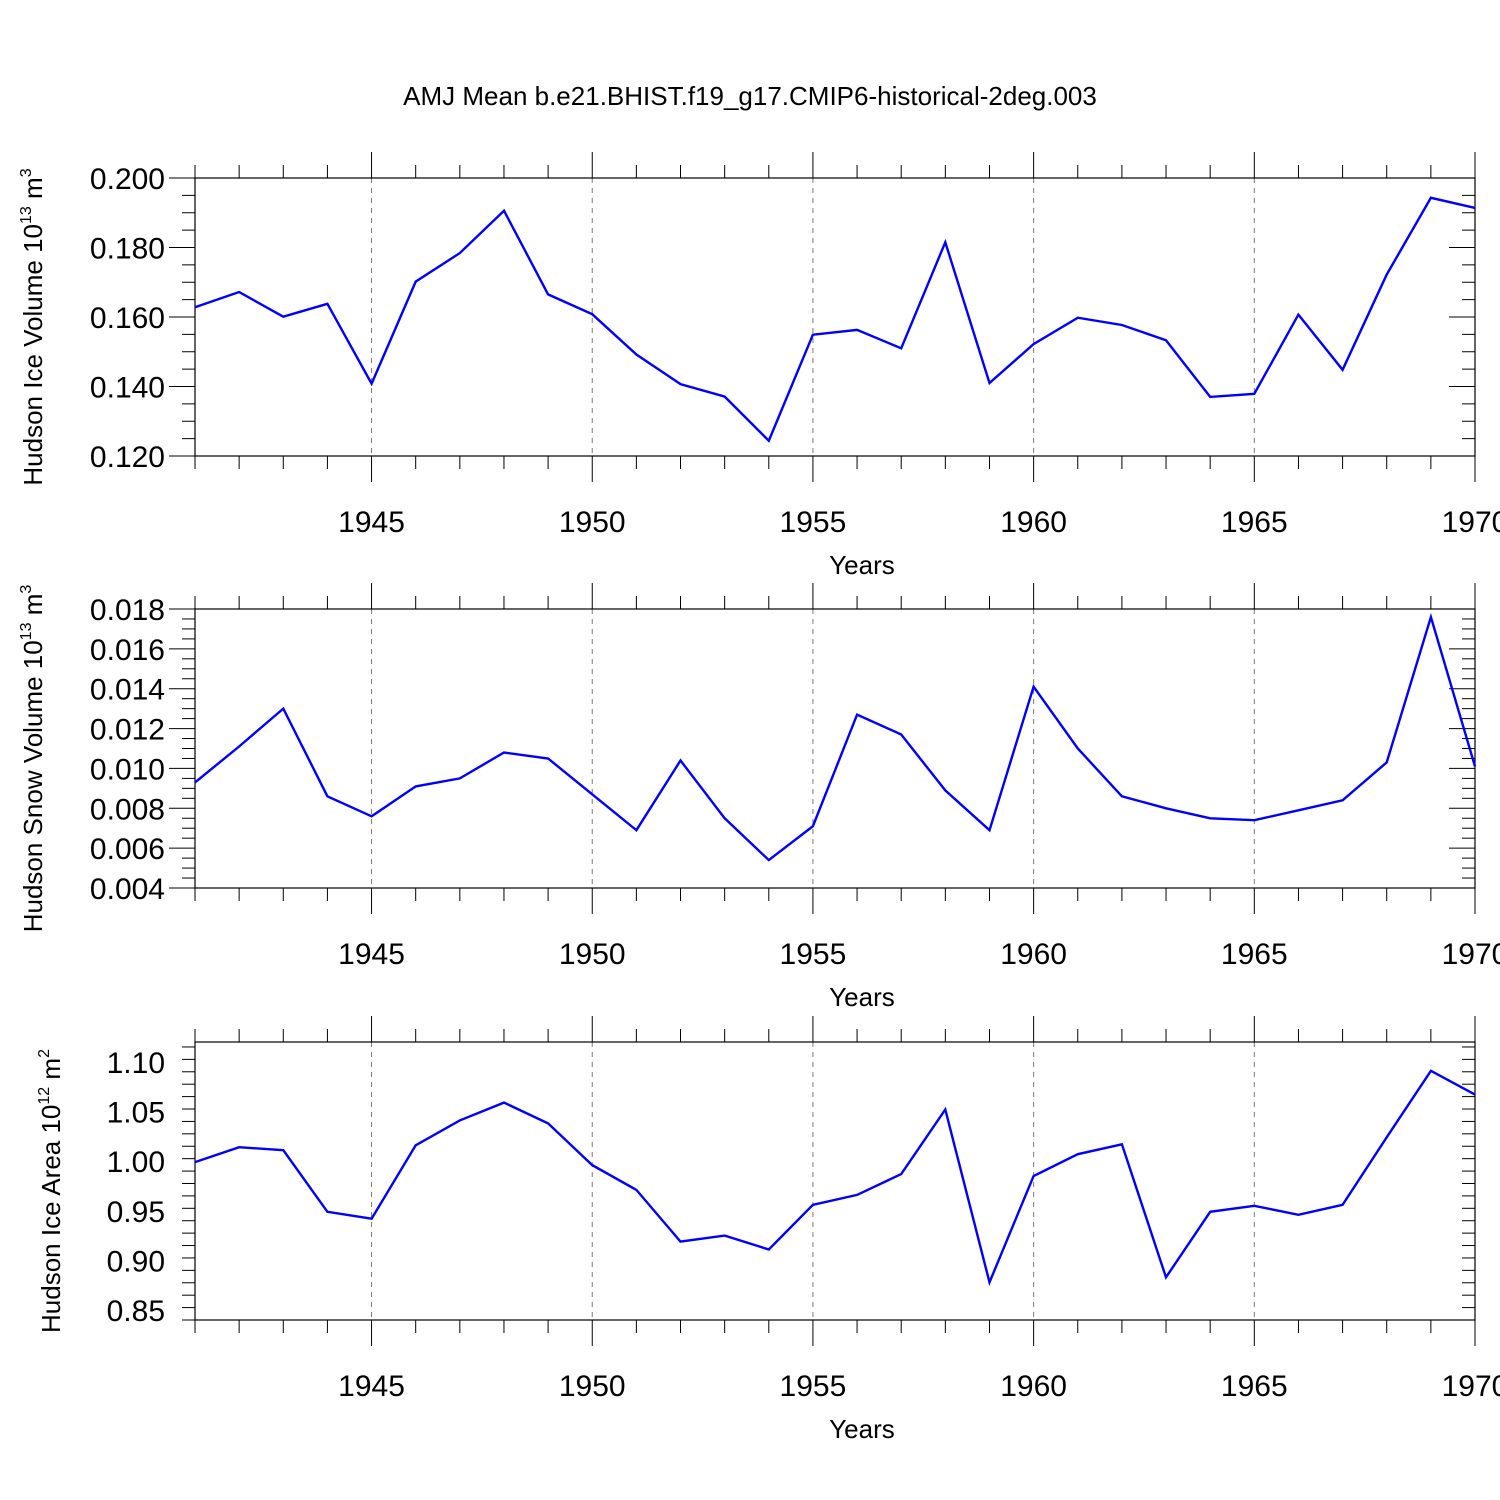 This screenshot has height=1500, width=1500. Describe the element at coordinates (51, 1219) in the screenshot. I see `y-axis-label-text: Hudson Ice Area 10` at that location.